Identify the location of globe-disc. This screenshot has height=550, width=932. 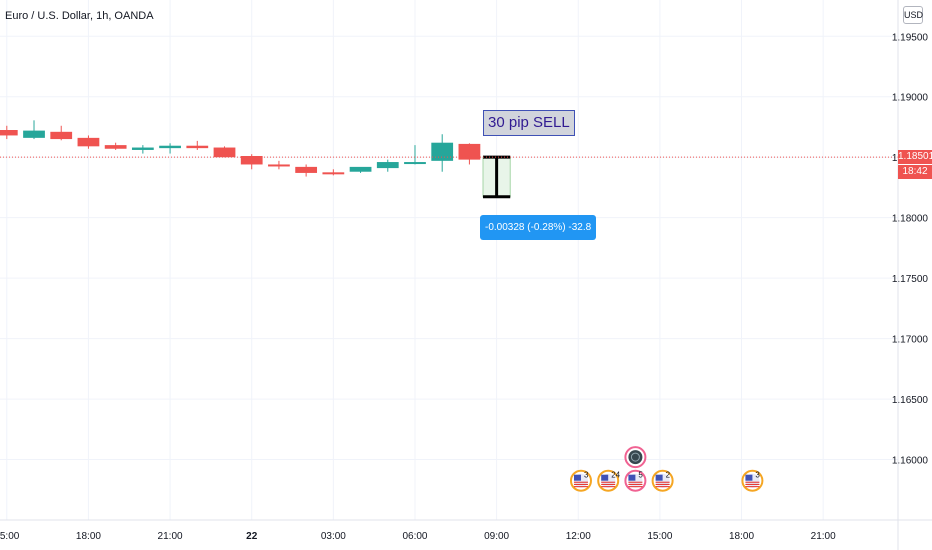
(635, 457).